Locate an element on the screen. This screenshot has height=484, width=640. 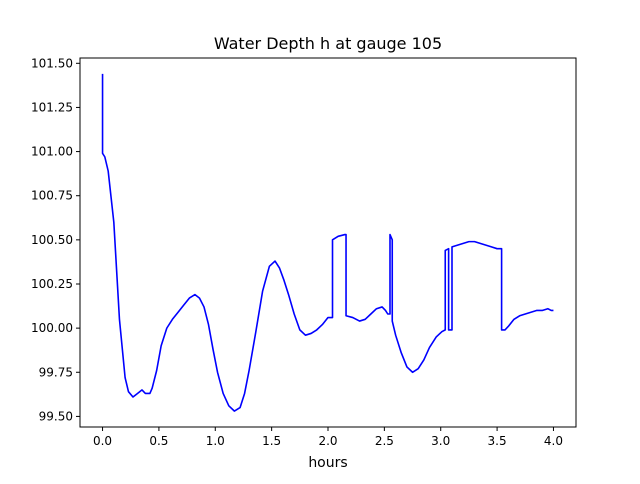
y-tick-label: 100.25 is located at coordinates (52, 284).